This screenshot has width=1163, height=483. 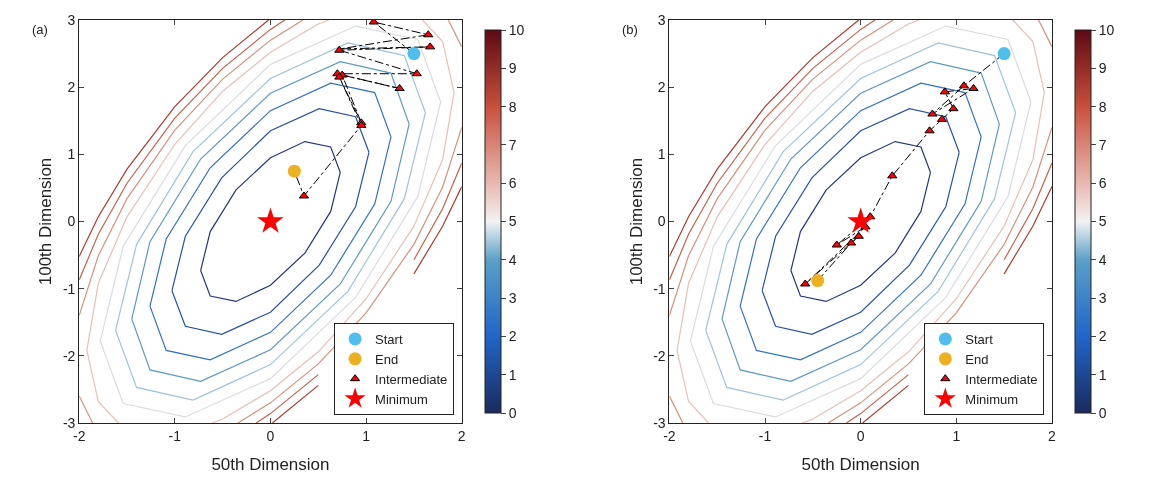 I want to click on chart-title: (b), so click(x=630, y=29).